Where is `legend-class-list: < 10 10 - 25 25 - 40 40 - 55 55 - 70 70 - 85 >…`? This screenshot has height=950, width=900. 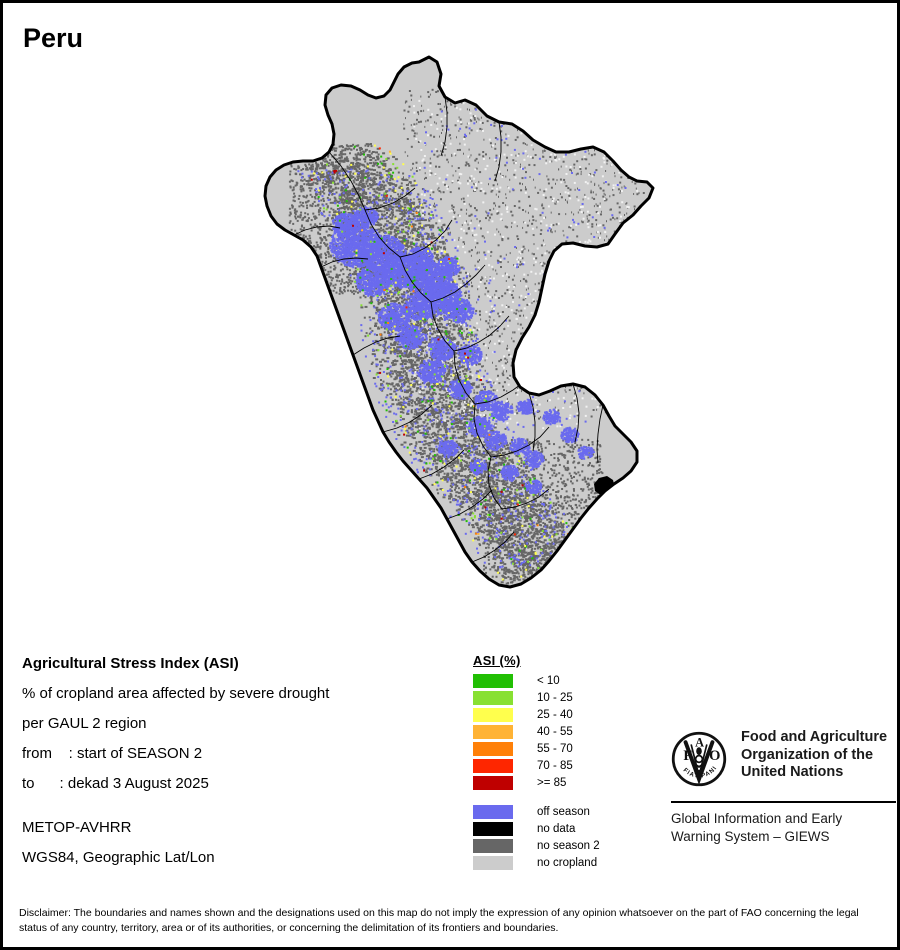
legend-class-list: < 10 10 - 25 25 - 40 40 - 55 55 - 70 70 - 85 >… is located at coordinates (568, 731).